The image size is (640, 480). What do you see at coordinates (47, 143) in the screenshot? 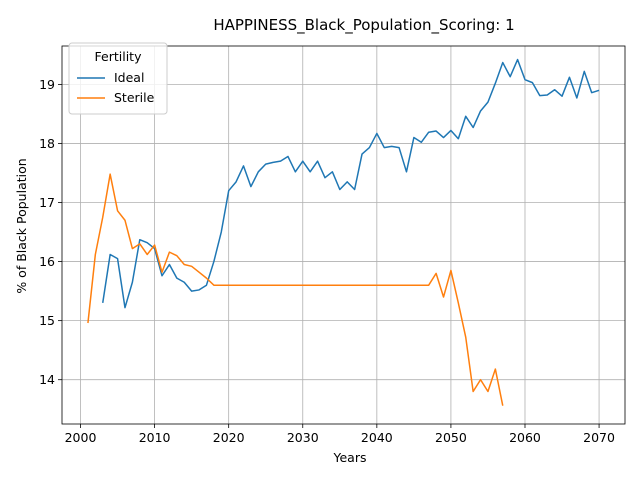
I see `y-tick-label-18: 18` at bounding box center [47, 143].